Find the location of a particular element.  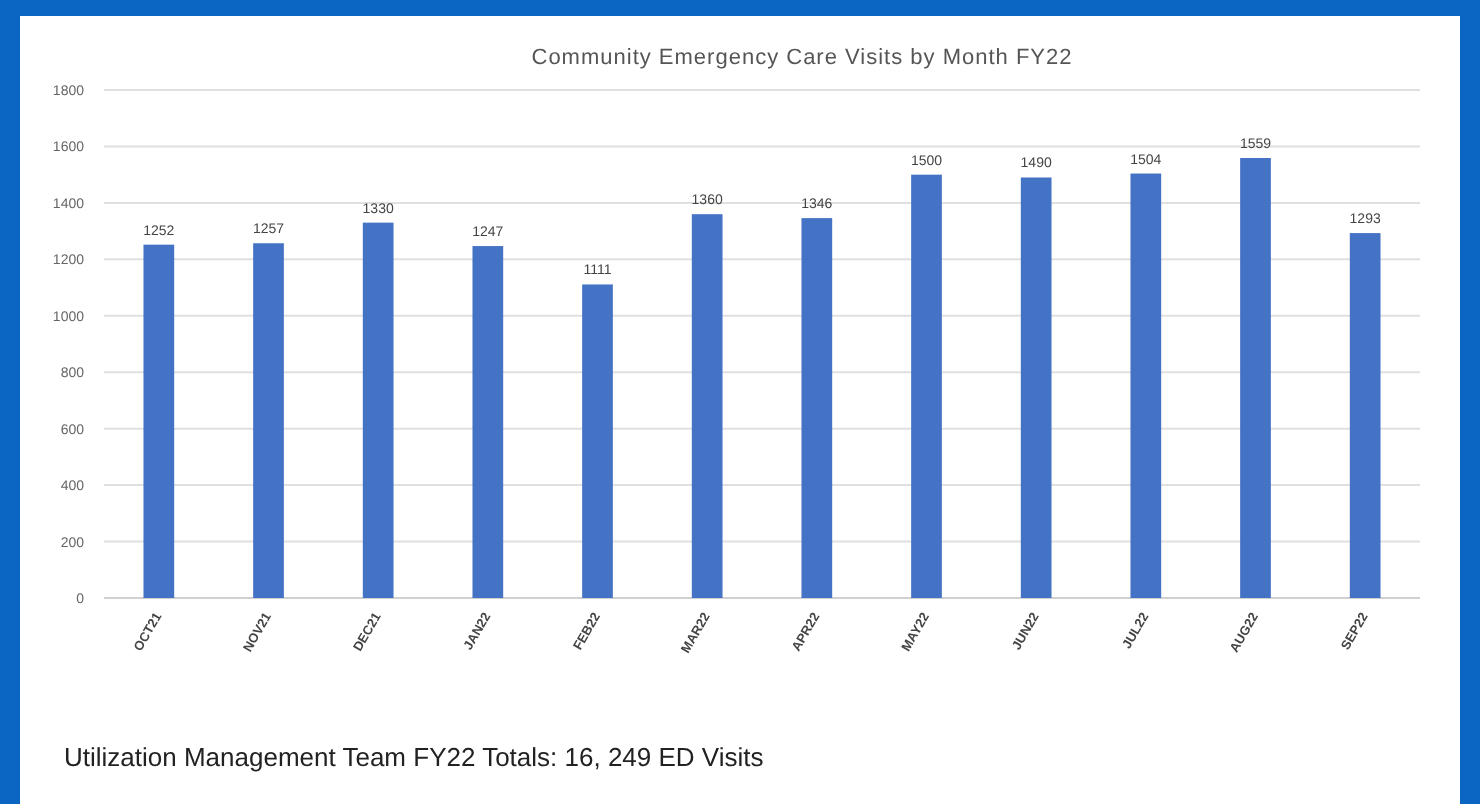

text: Utilization Management Team FY22 Totals: 16, 249 ED Visits is located at coordinates (414, 757).